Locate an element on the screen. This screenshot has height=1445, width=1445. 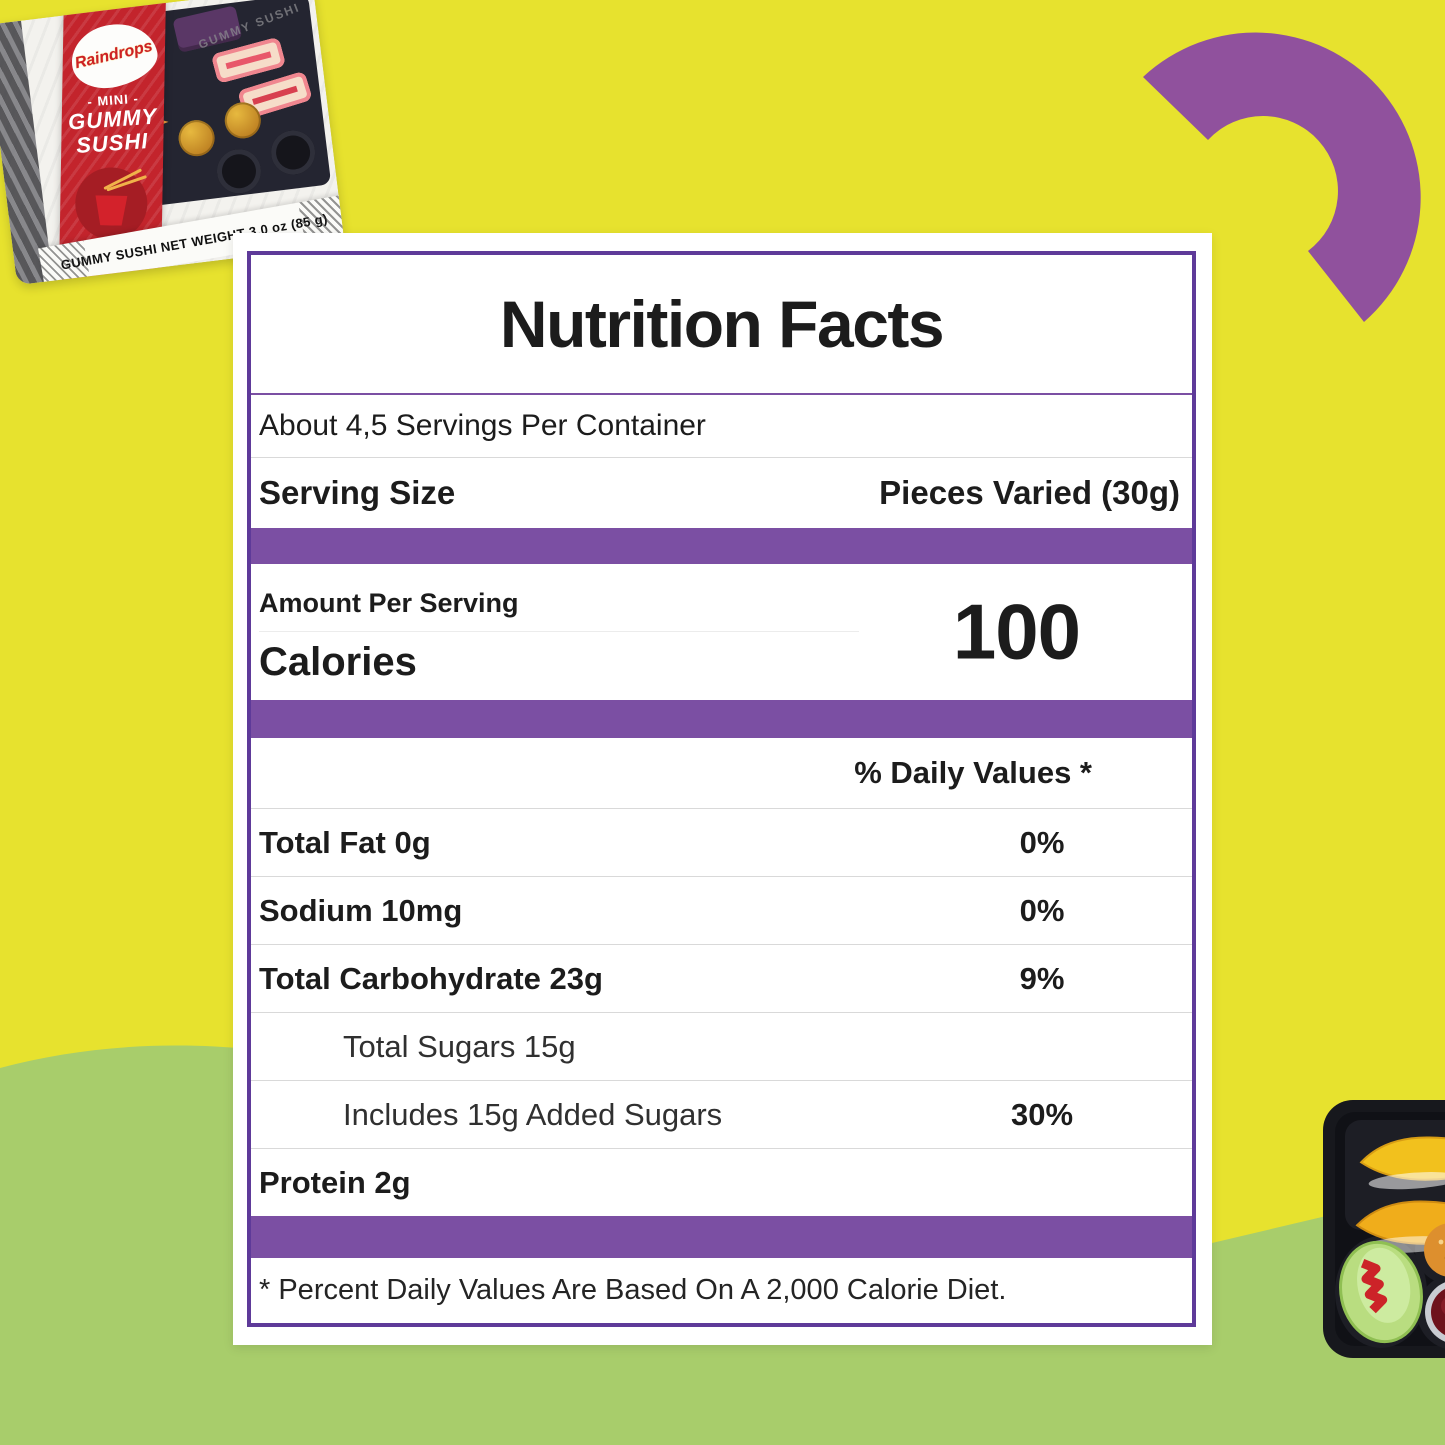
calories-value: 100 is located at coordinates (1016, 631).